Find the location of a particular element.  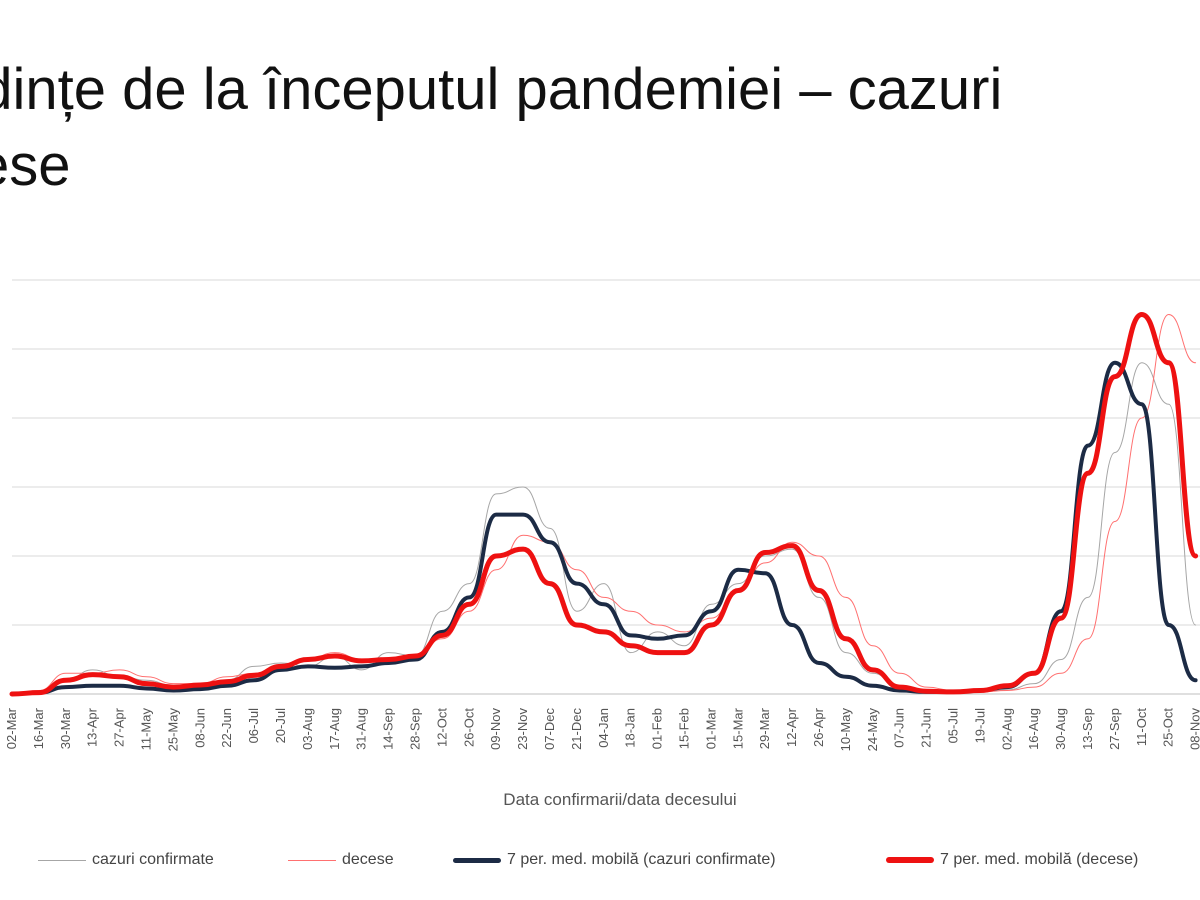

x-tick-label: 27-Sep is located at coordinates (1114, 729).